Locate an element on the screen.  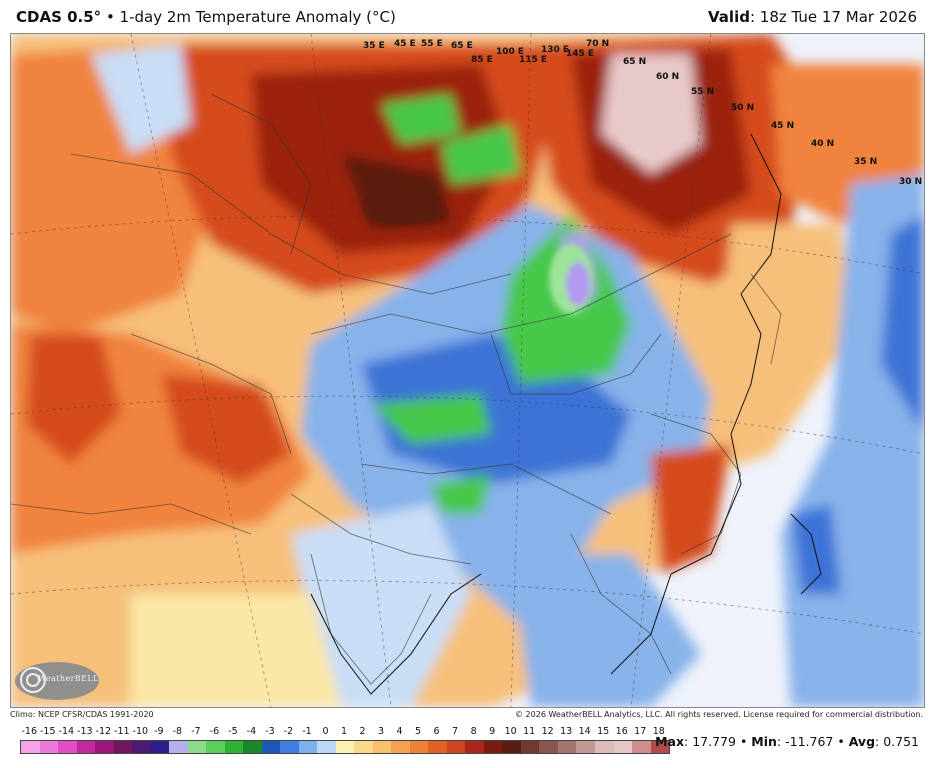
lat-label: 50 N is located at coordinates (742, 108).